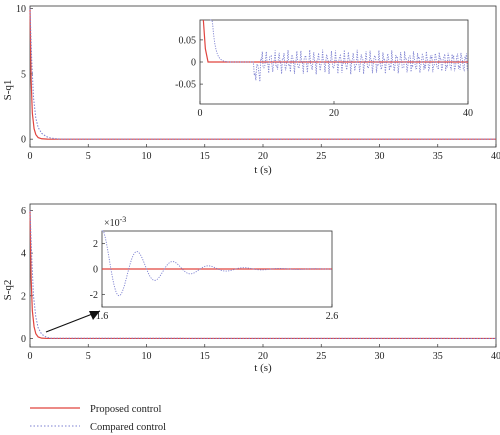  What do you see at coordinates (126, 409) in the screenshot?
I see `legend-label-proposed: Proposed control` at bounding box center [126, 409].